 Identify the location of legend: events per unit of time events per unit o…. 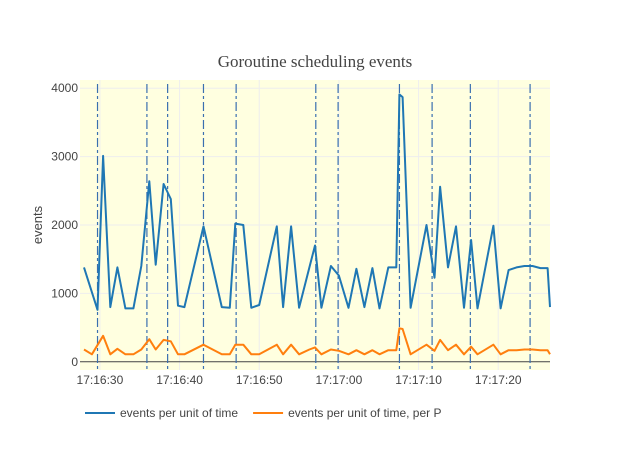
(263, 413).